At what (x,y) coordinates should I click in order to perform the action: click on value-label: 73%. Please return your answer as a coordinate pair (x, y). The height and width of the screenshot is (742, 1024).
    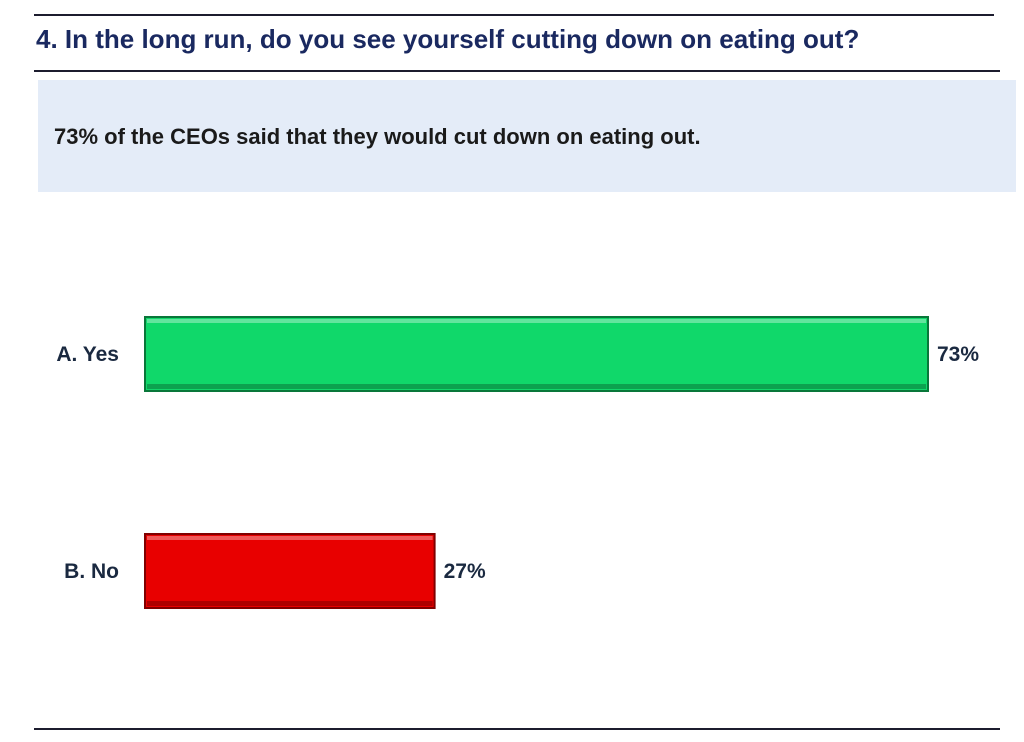
    Looking at the image, I should click on (958, 354).